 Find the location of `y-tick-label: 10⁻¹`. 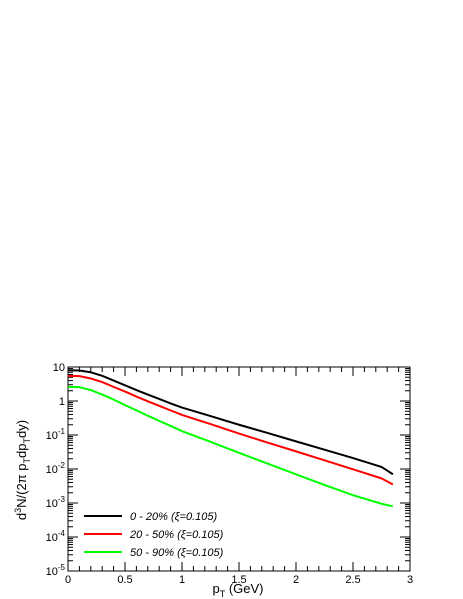

y-tick-label: 10⁻¹ is located at coordinates (56, 434).